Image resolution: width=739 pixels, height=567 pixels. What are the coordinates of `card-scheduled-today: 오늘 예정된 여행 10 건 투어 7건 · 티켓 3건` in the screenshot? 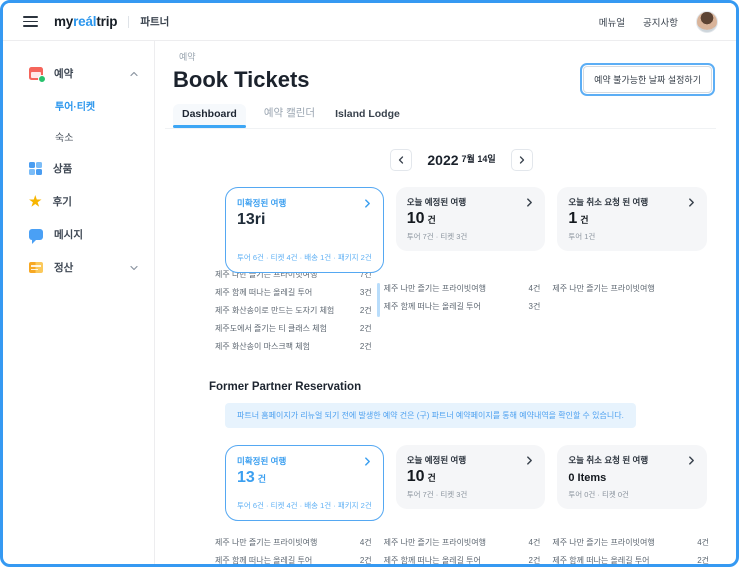 It's located at (470, 219).